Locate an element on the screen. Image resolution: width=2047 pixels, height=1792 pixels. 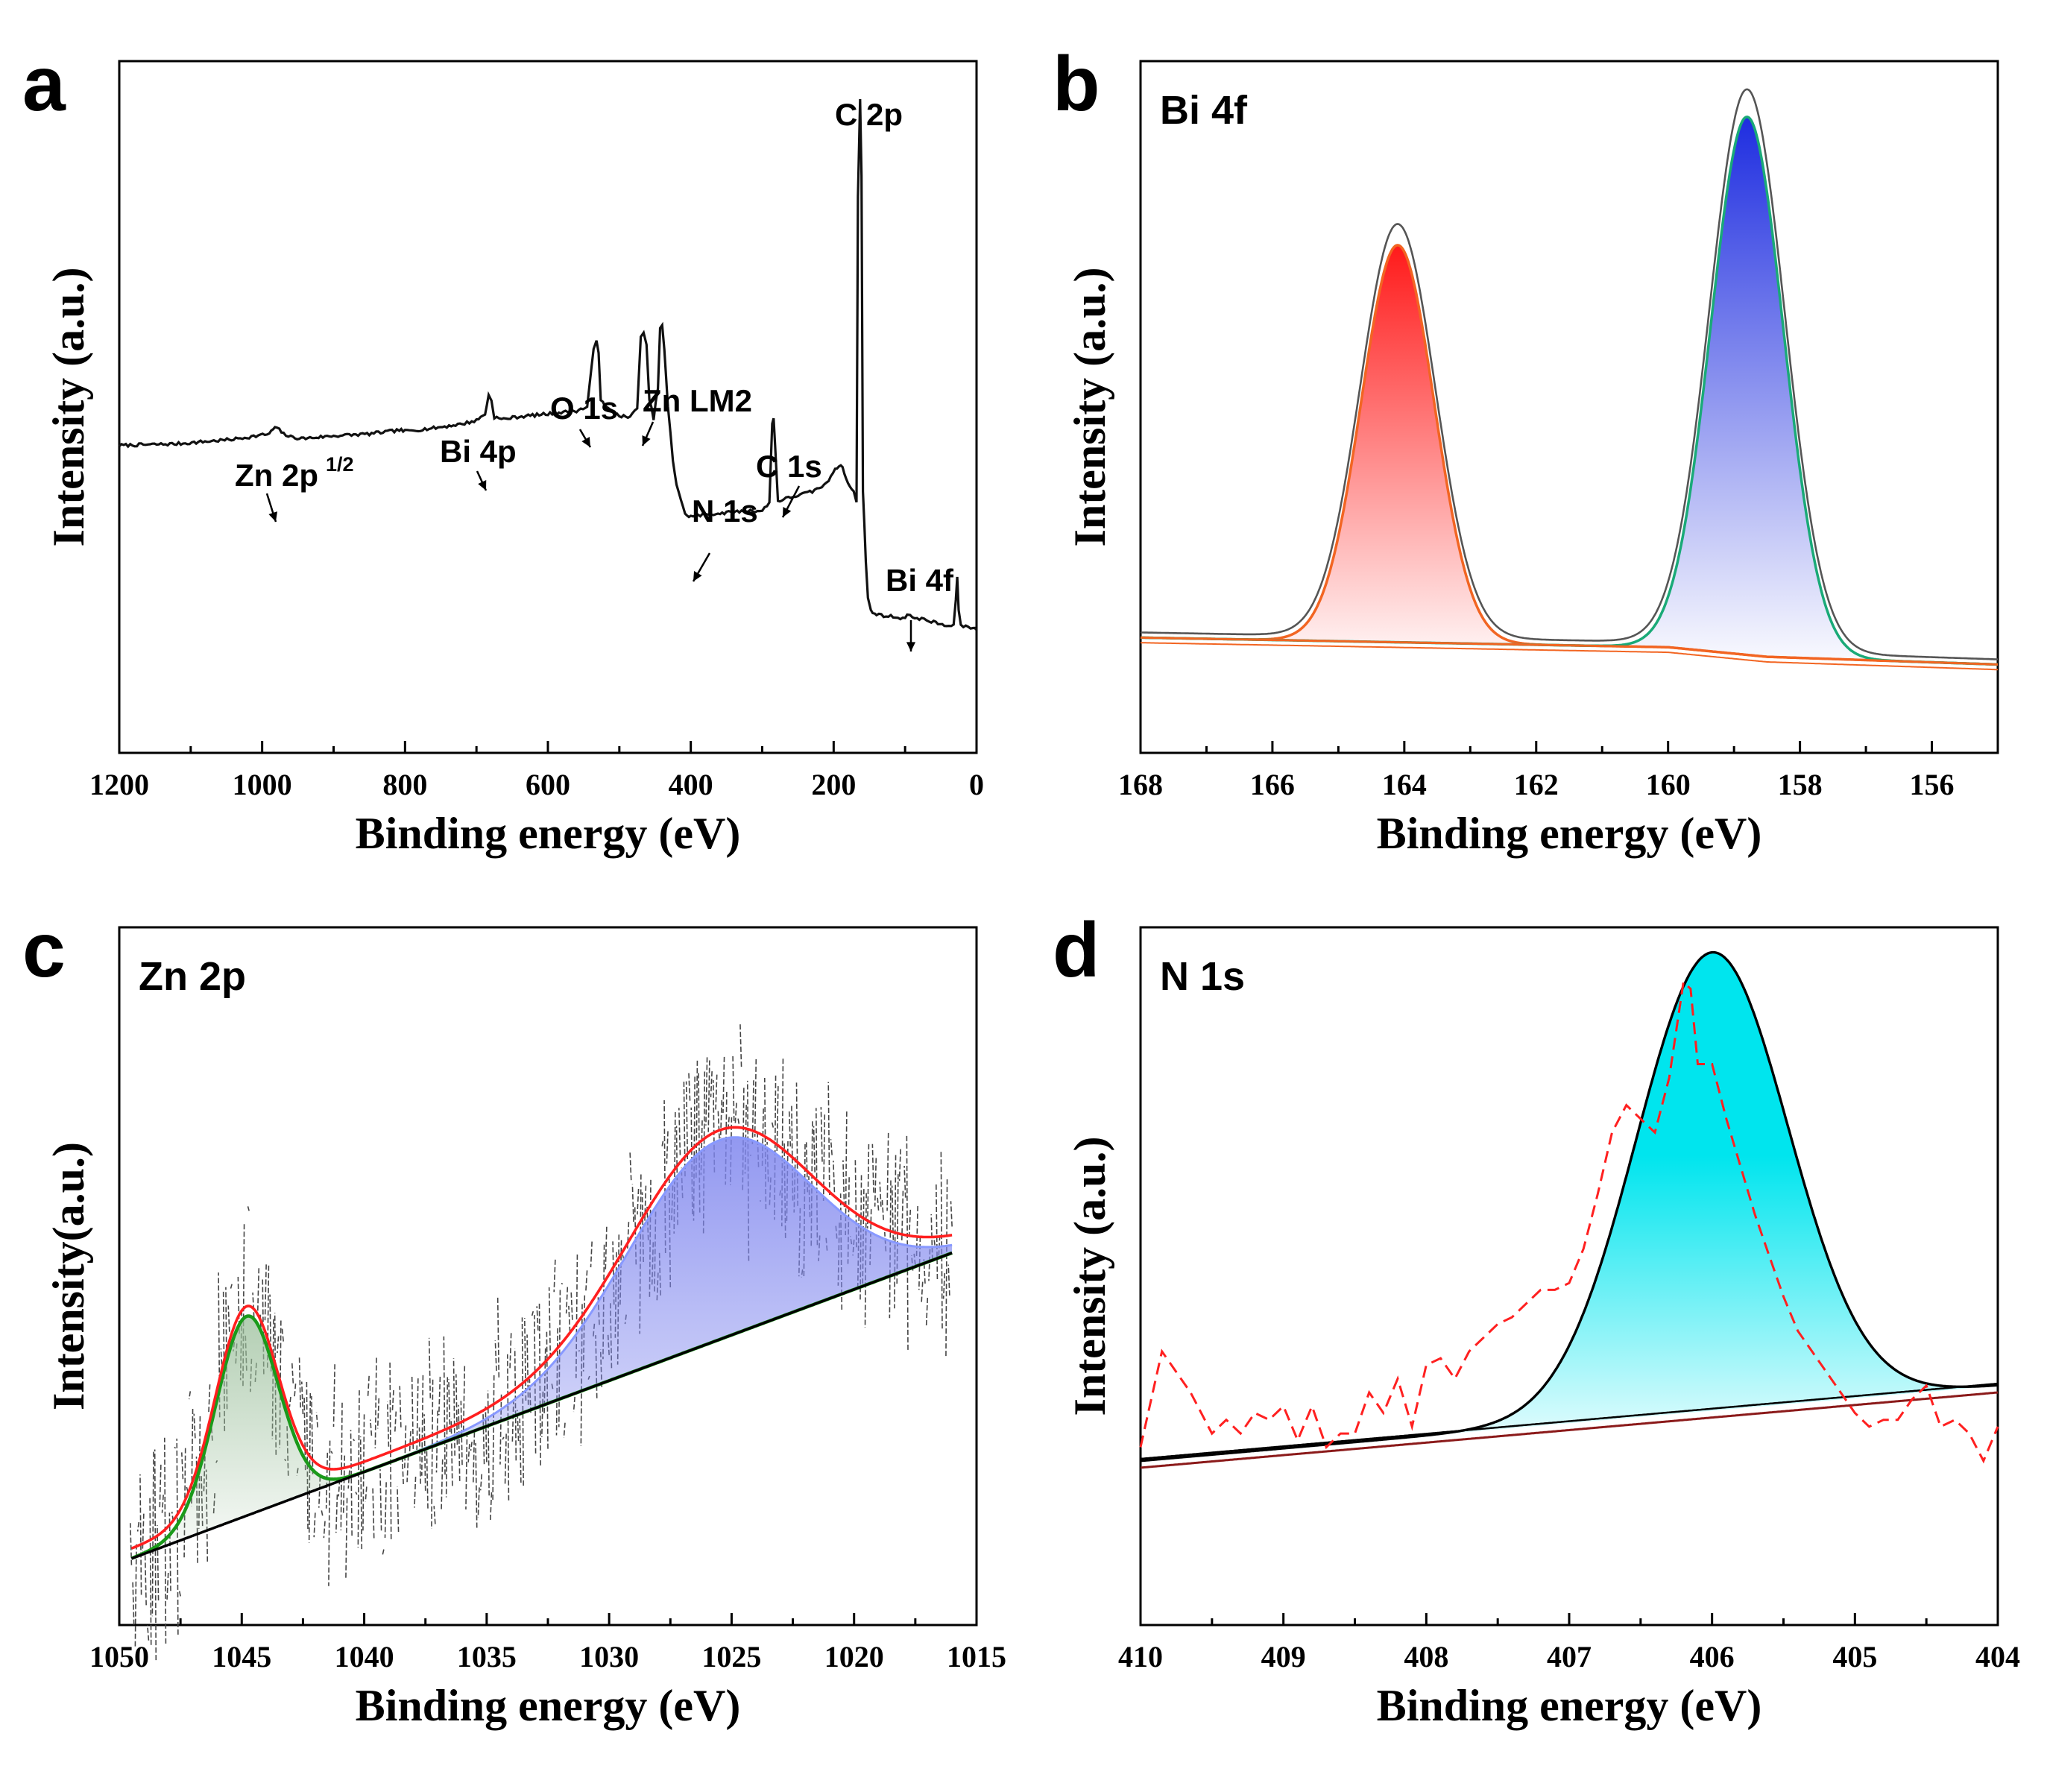
x-tick-label: 164 is located at coordinates (1404, 785).